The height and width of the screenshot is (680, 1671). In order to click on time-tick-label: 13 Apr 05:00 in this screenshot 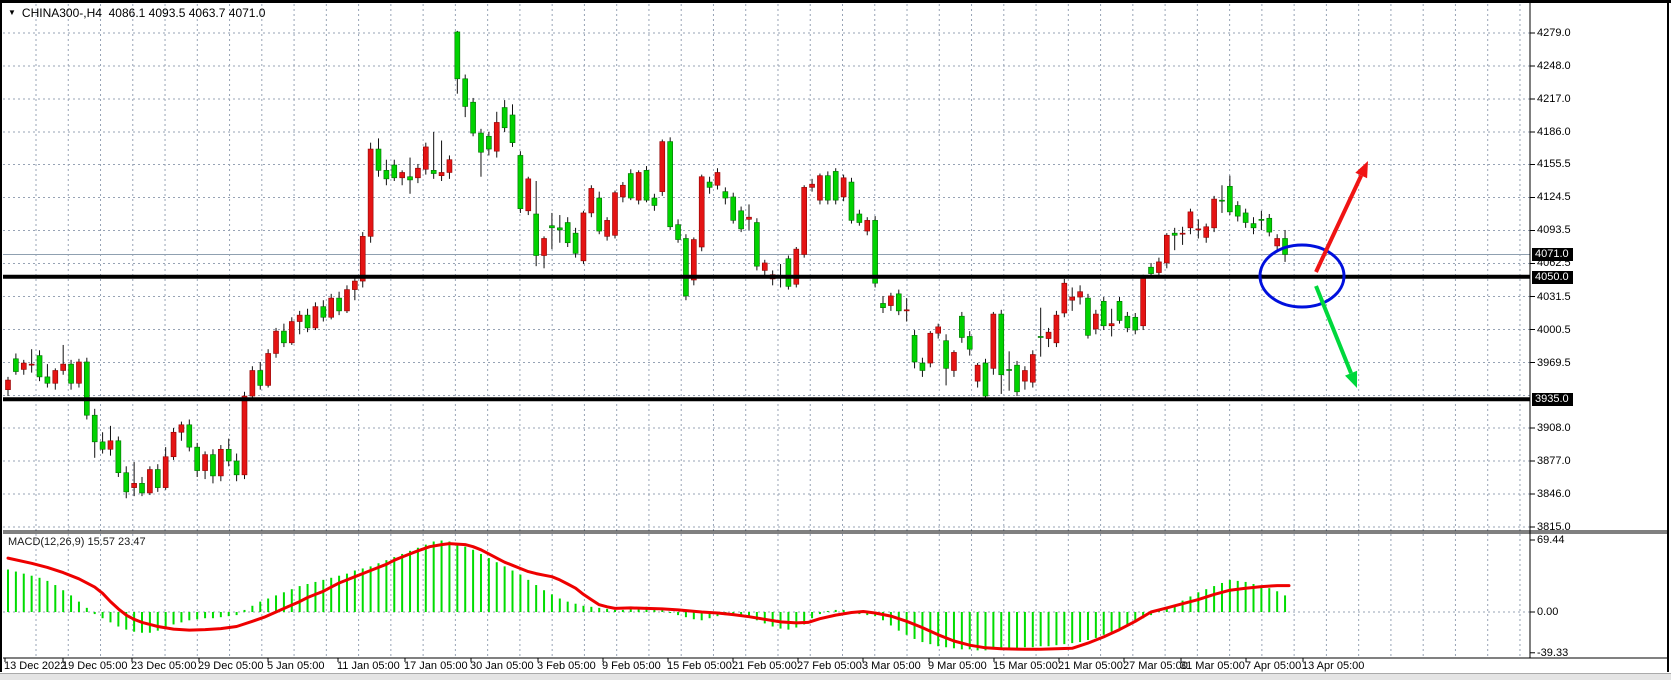, I will do `click(1333, 666)`.